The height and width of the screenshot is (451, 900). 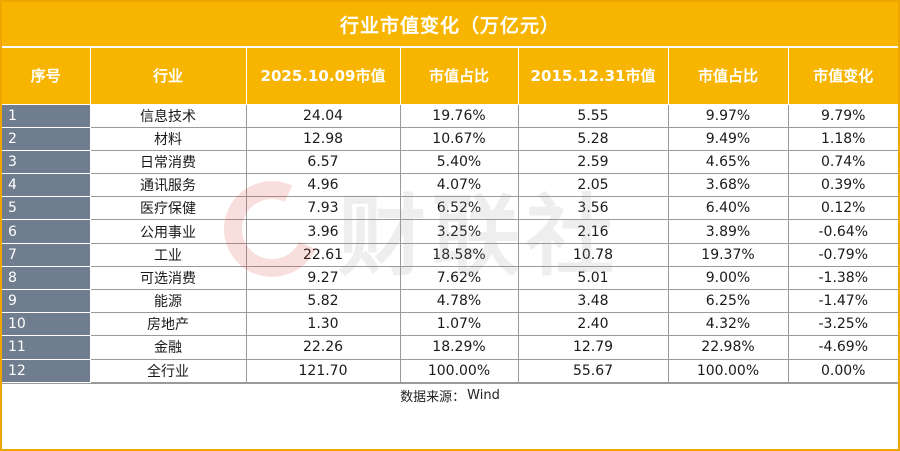 I want to click on row-share-2025: 3.25%, so click(x=459, y=231).